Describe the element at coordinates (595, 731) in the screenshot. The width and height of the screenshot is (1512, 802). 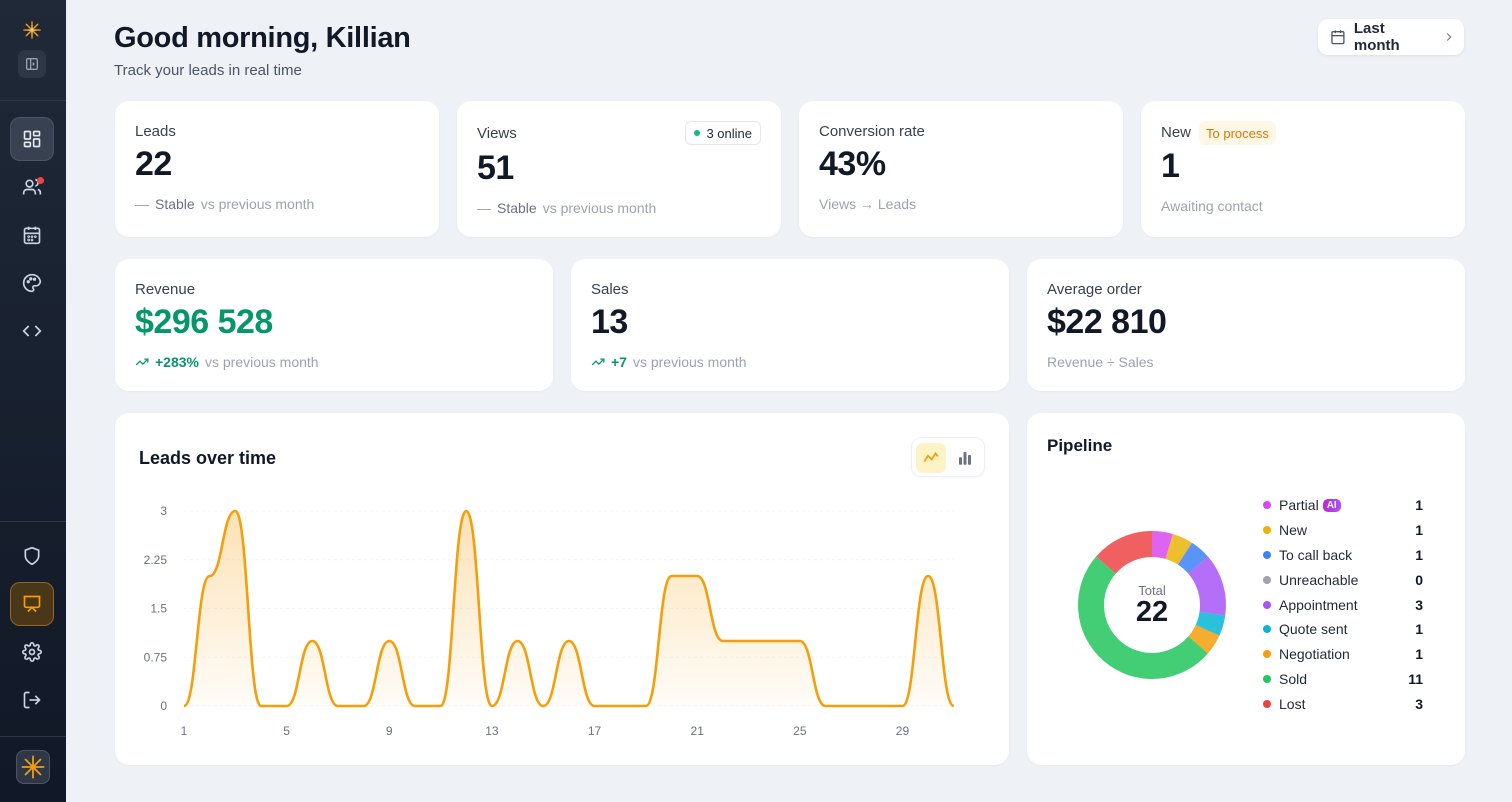
I see `x-tick-label: 17` at that location.